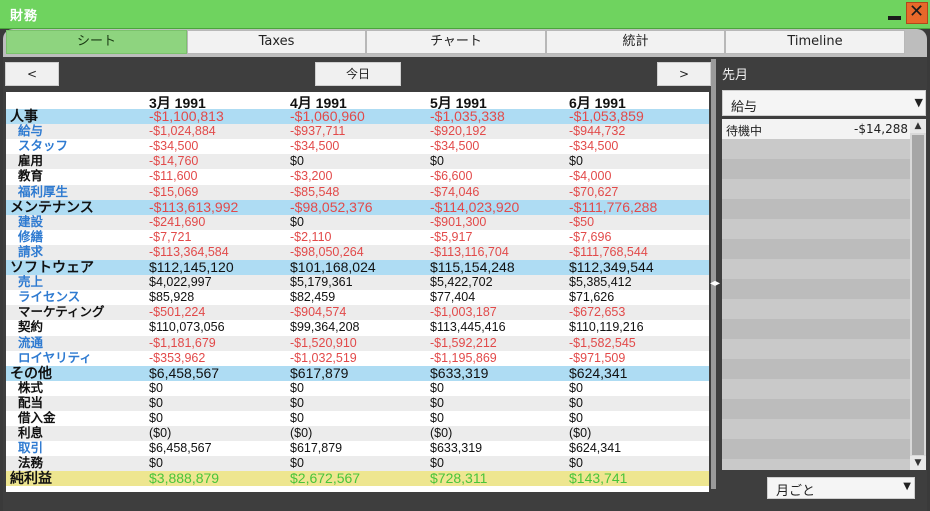 Image resolution: width=930 pixels, height=511 pixels. Describe the element at coordinates (32, 74) in the screenshot. I see `prev-month-button: <` at that location.